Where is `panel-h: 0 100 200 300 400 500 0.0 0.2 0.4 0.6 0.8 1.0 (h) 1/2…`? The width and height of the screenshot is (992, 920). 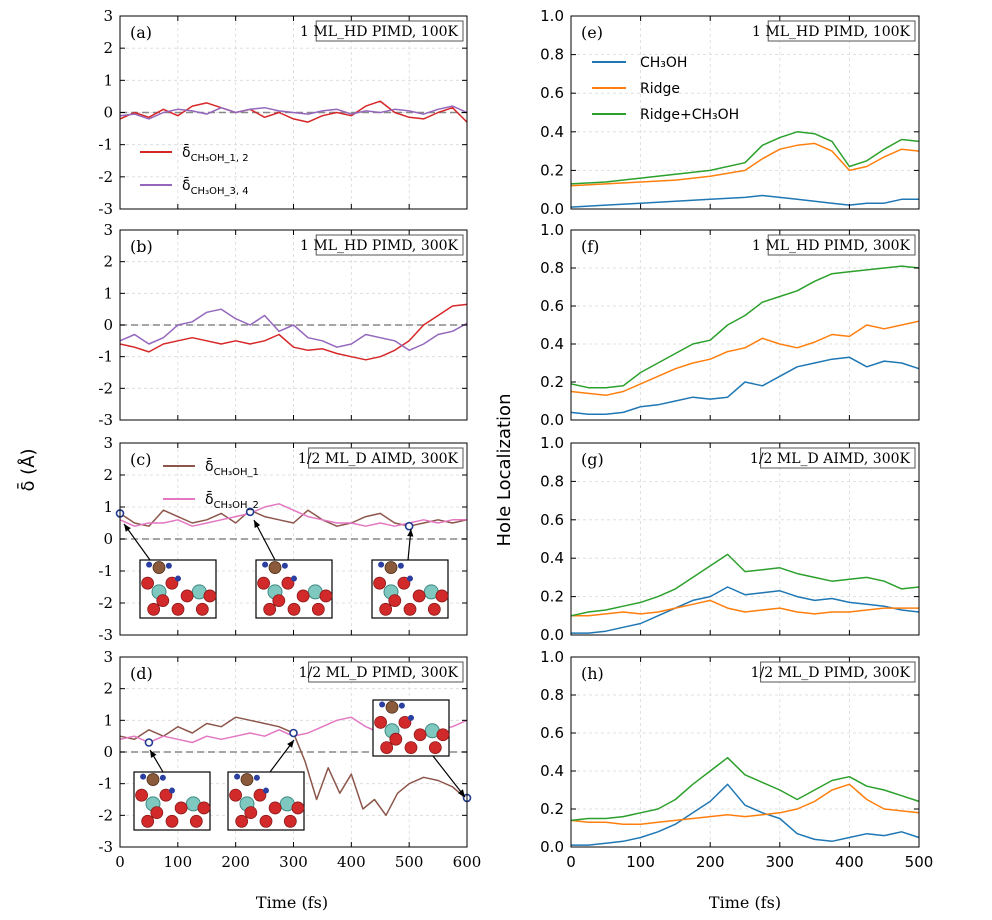
panel-h: 0 100 200 300 400 500 0.0 0.2 0.4 0.6 0.8 1.0 (h) 1/2… is located at coordinates (736, 759).